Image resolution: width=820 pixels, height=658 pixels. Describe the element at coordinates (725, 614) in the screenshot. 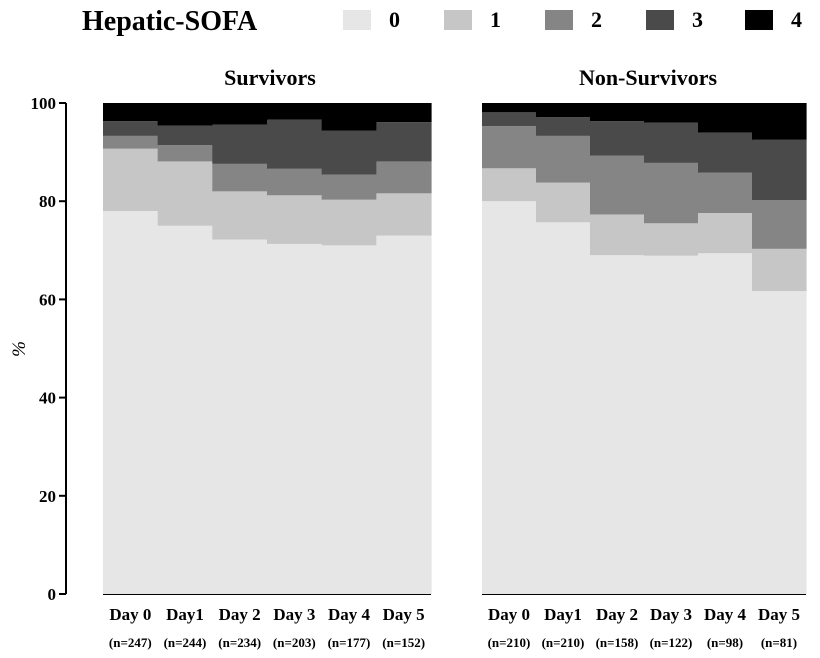

I see `x-tick-label-p2-5: Day 4` at that location.